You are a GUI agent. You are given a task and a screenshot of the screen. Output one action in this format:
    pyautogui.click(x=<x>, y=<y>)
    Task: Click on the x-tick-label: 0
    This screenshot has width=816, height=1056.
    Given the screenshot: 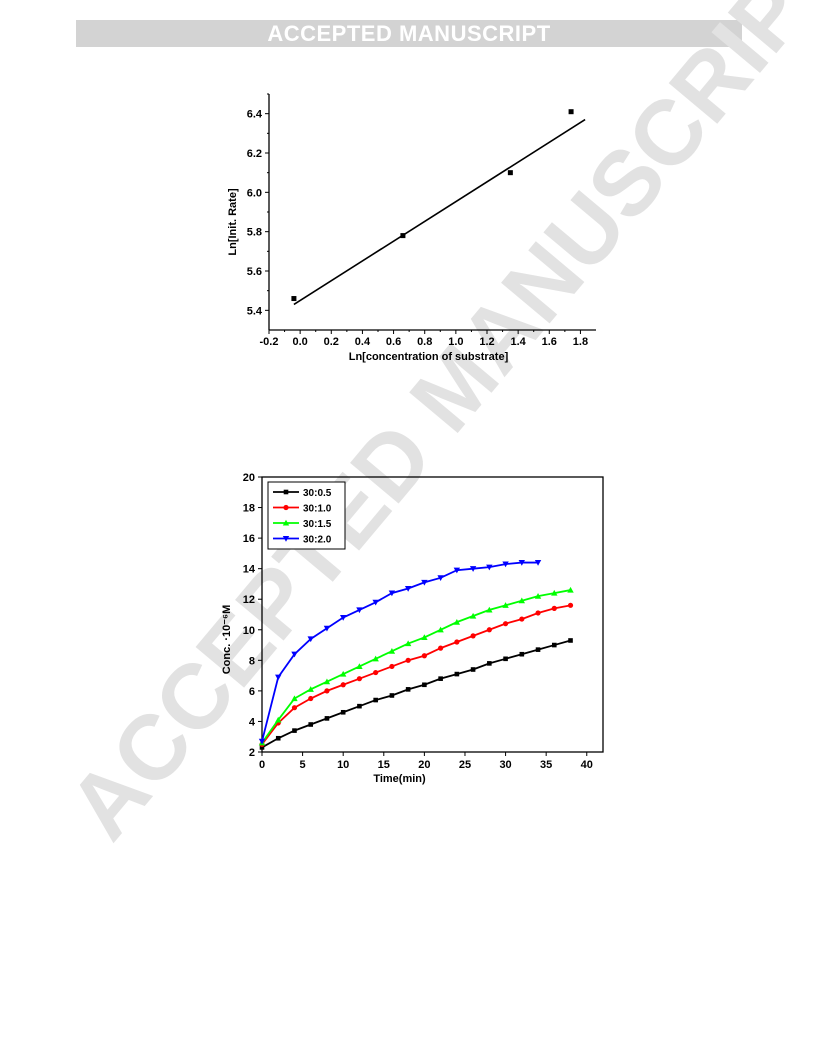 What is the action you would take?
    pyautogui.click(x=262, y=765)
    